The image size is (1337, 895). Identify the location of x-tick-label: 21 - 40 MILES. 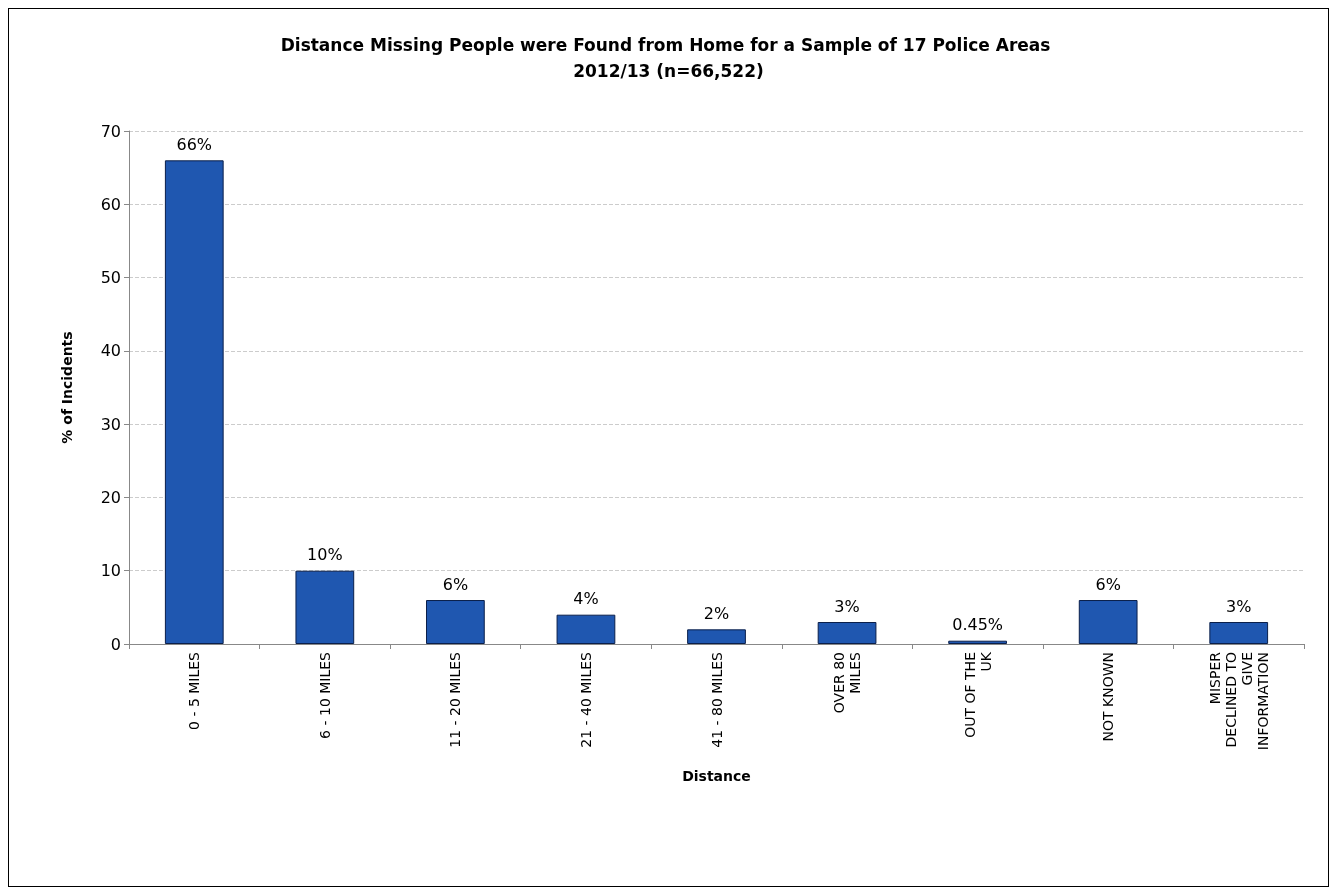
(585, 699).